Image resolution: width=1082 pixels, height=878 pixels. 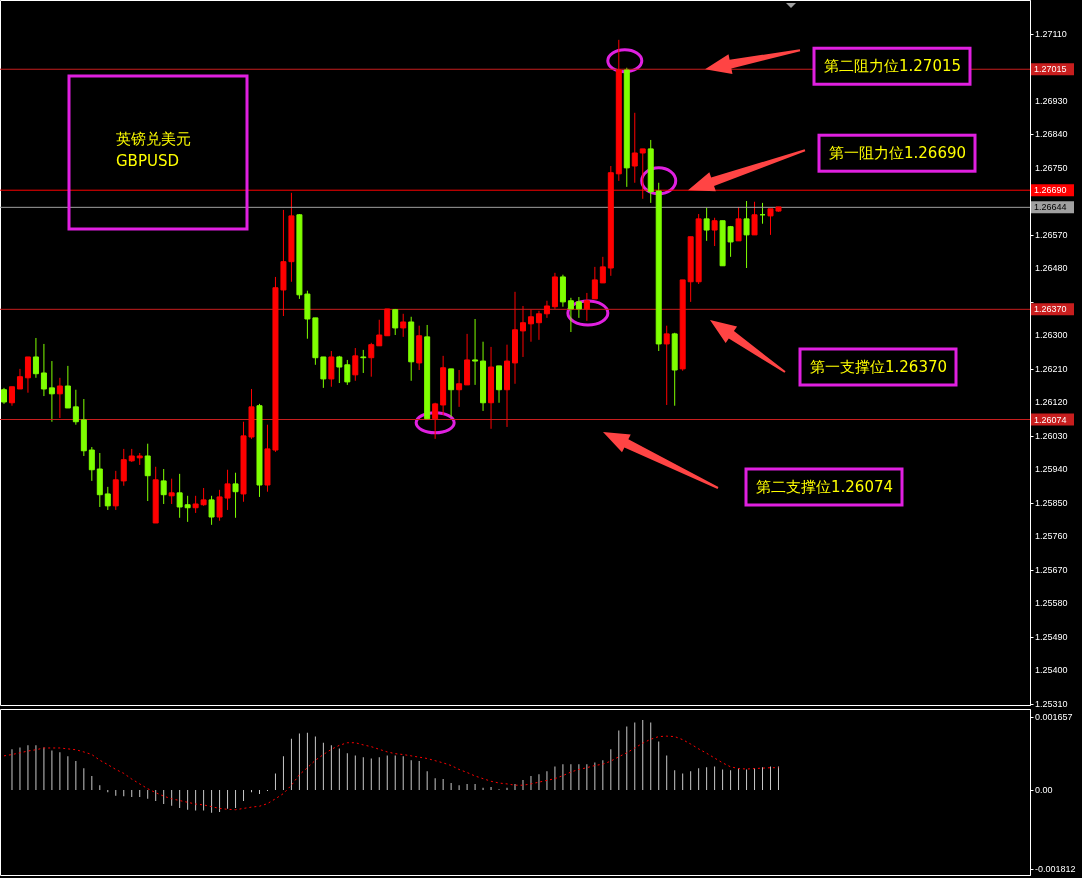 What do you see at coordinates (1050, 419) in the screenshot?
I see `ref-line-label: 1.26074` at bounding box center [1050, 419].